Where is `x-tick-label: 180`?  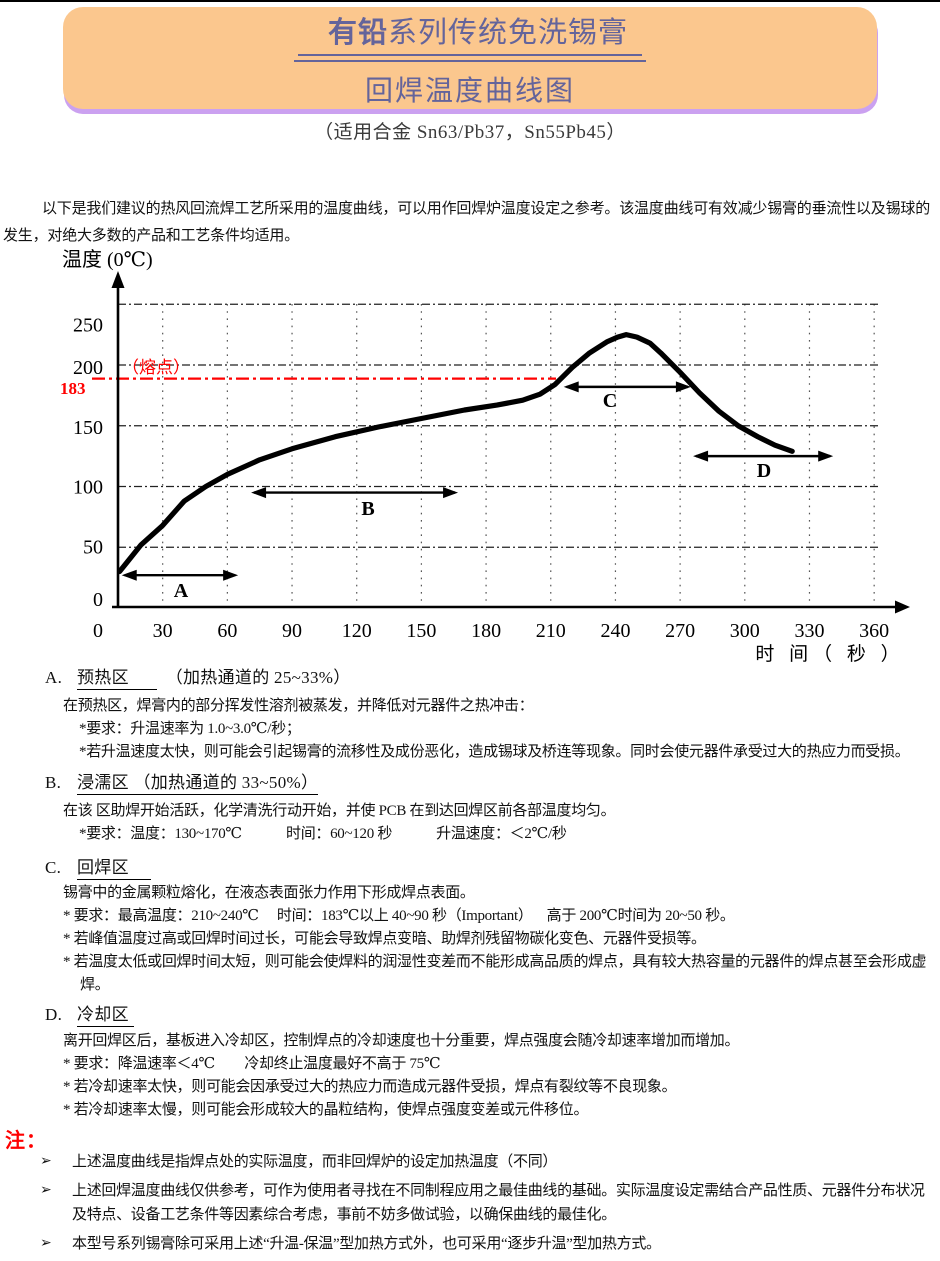
x-tick-label: 180 is located at coordinates (486, 631).